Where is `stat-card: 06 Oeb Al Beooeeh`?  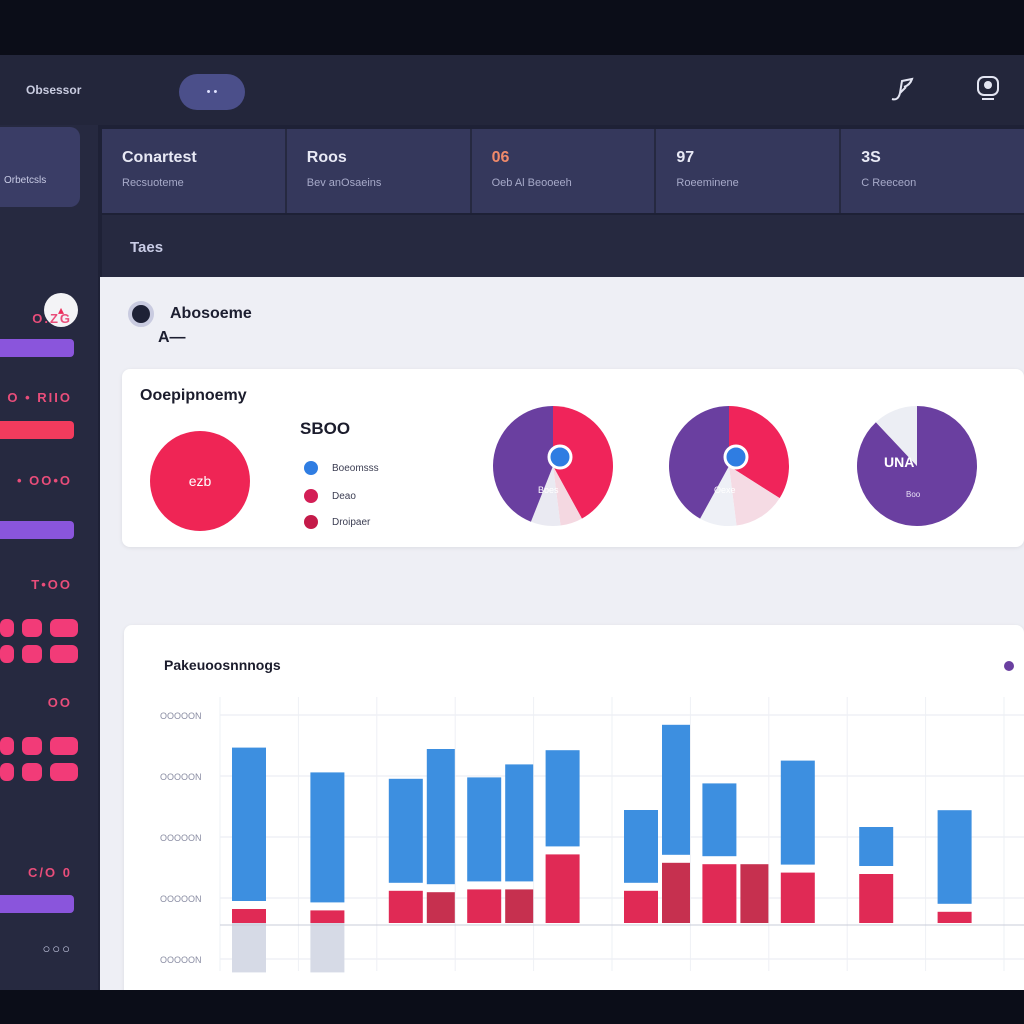
stat-card: 06 Oeb Al Beooeeh is located at coordinates (564, 171).